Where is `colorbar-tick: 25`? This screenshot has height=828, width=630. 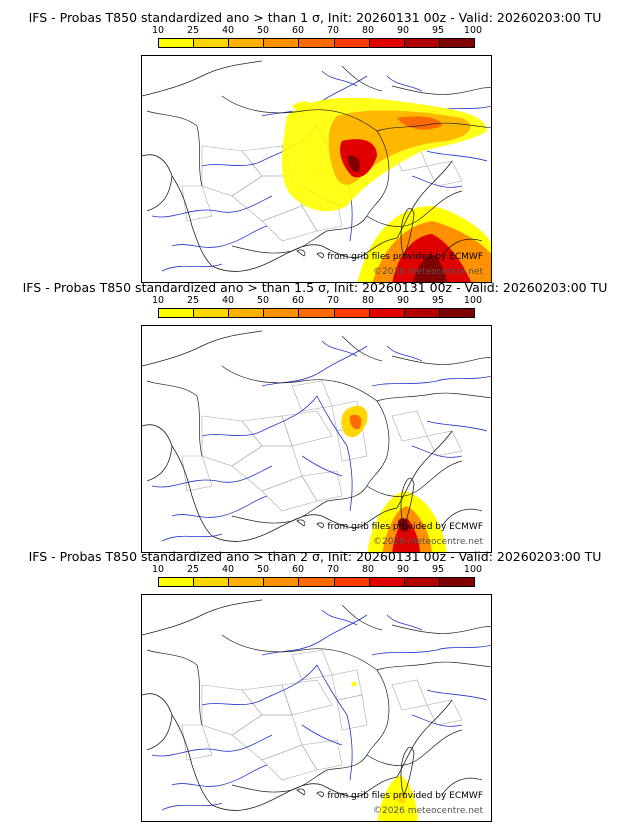 colorbar-tick: 25 is located at coordinates (193, 569).